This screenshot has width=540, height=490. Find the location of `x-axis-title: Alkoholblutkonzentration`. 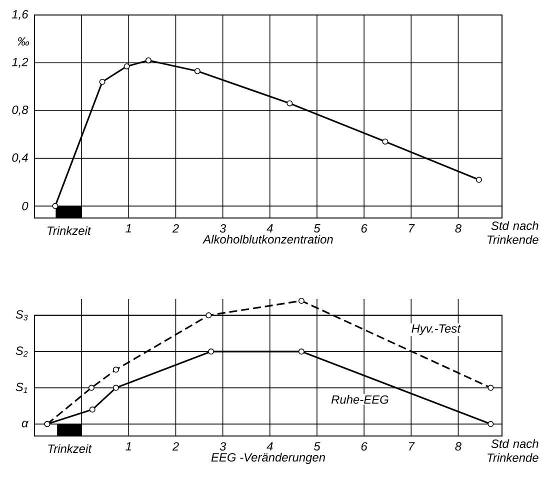

x-axis-title: Alkoholblutkonzentration is located at coordinates (267, 239).